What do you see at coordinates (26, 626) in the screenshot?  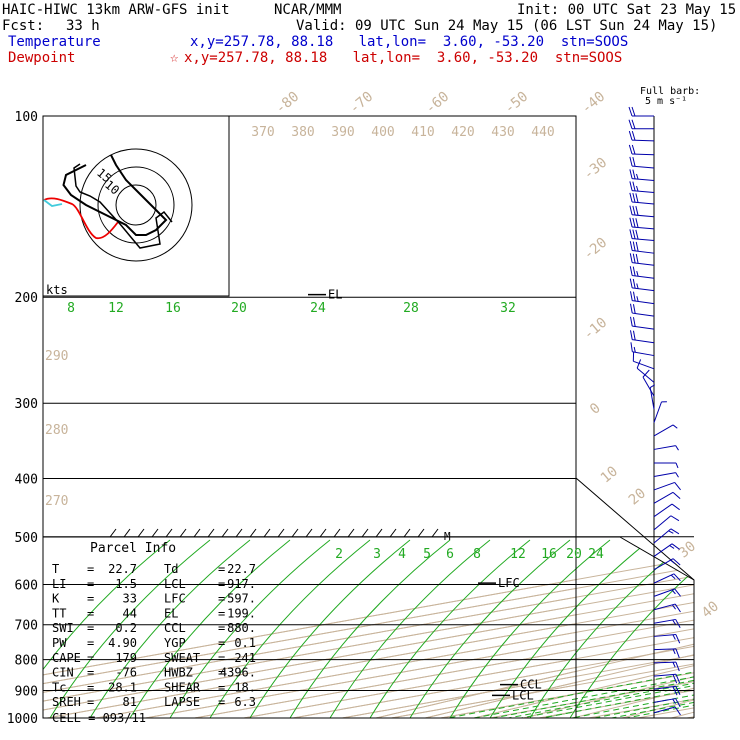 I see `pressure-tick-label: 700` at bounding box center [26, 626].